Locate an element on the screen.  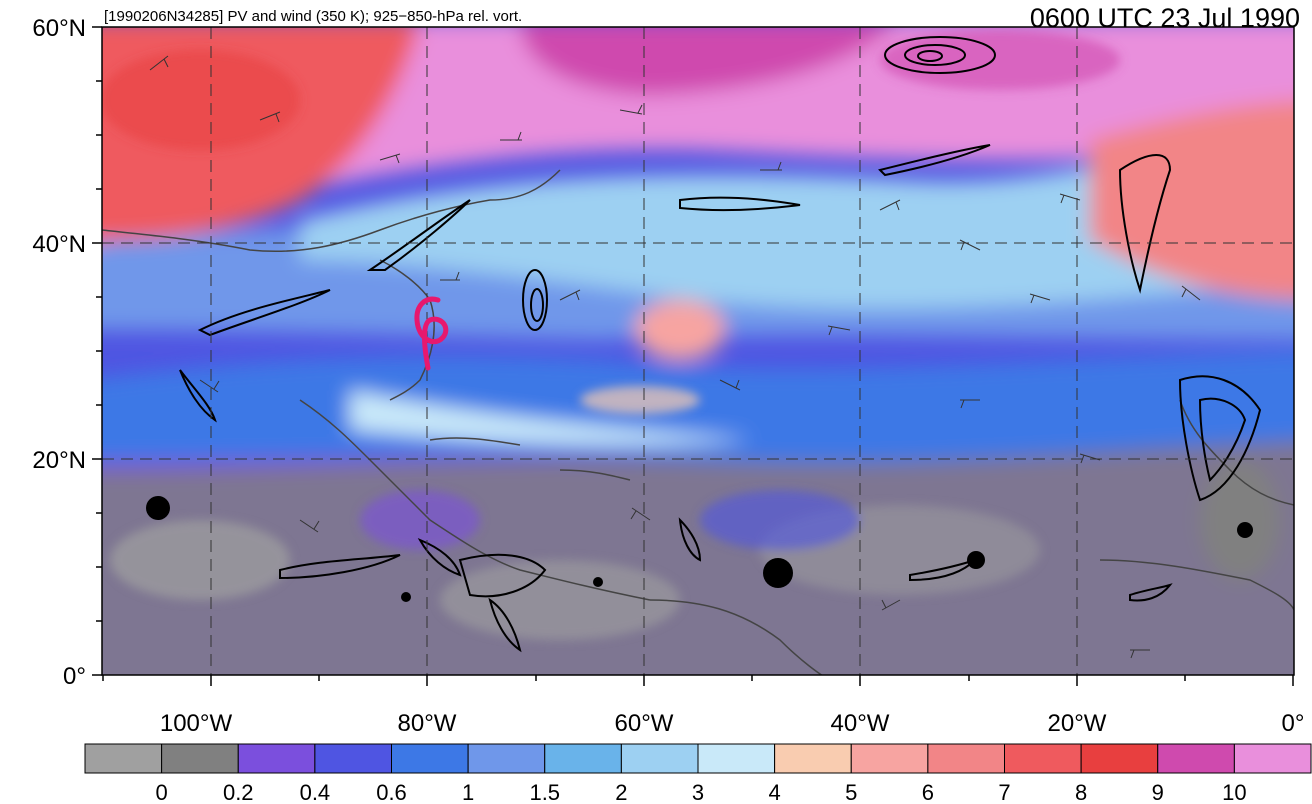
colorbar-label: 4 is located at coordinates (775, 792).